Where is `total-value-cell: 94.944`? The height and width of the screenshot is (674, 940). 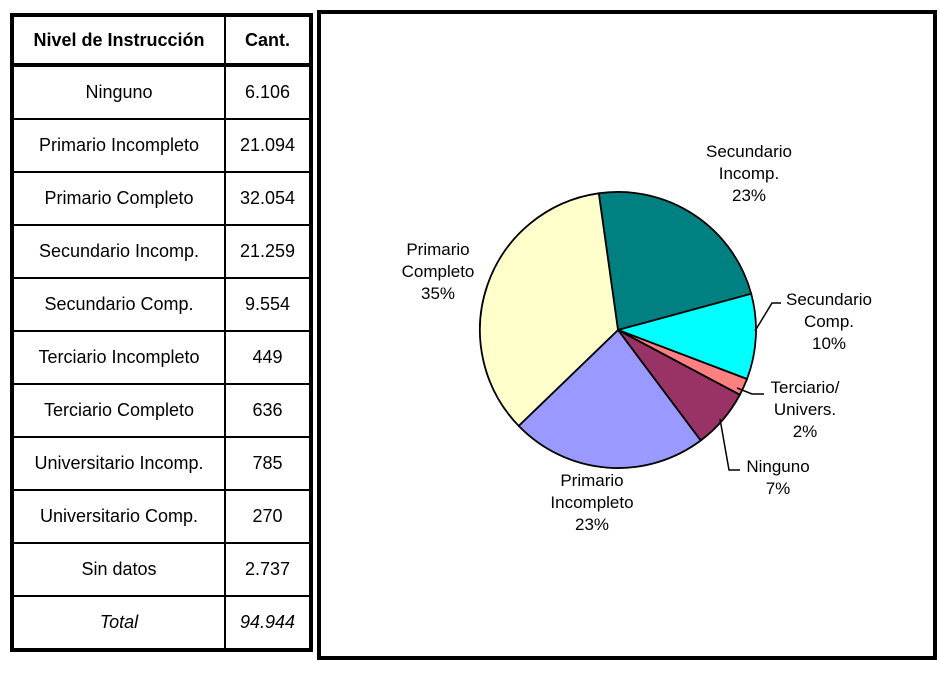
total-value-cell: 94.944 is located at coordinates (268, 623).